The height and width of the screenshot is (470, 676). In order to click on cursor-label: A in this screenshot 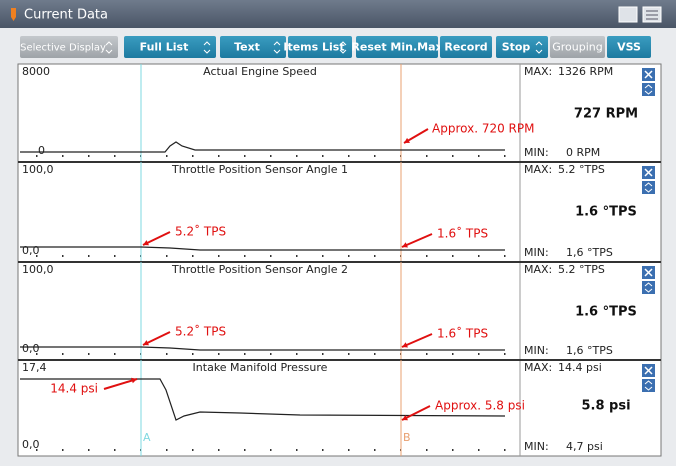, I will do `click(147, 437)`.